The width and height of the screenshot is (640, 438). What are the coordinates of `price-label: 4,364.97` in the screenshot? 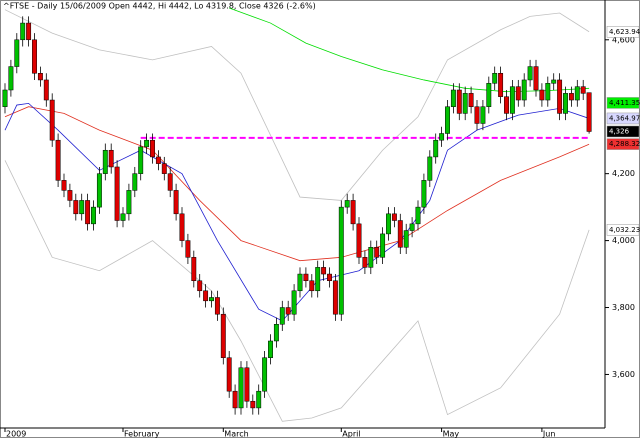 It's located at (624, 118).